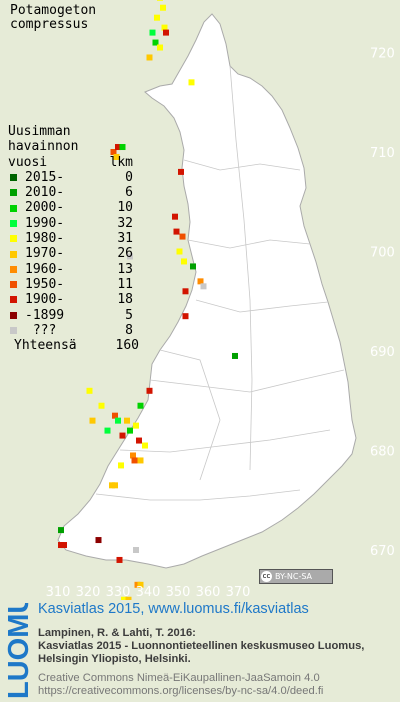 This screenshot has width=400, height=702. What do you see at coordinates (73, 207) in the screenshot?
I see `legend-row: 2000- 10` at bounding box center [73, 207].